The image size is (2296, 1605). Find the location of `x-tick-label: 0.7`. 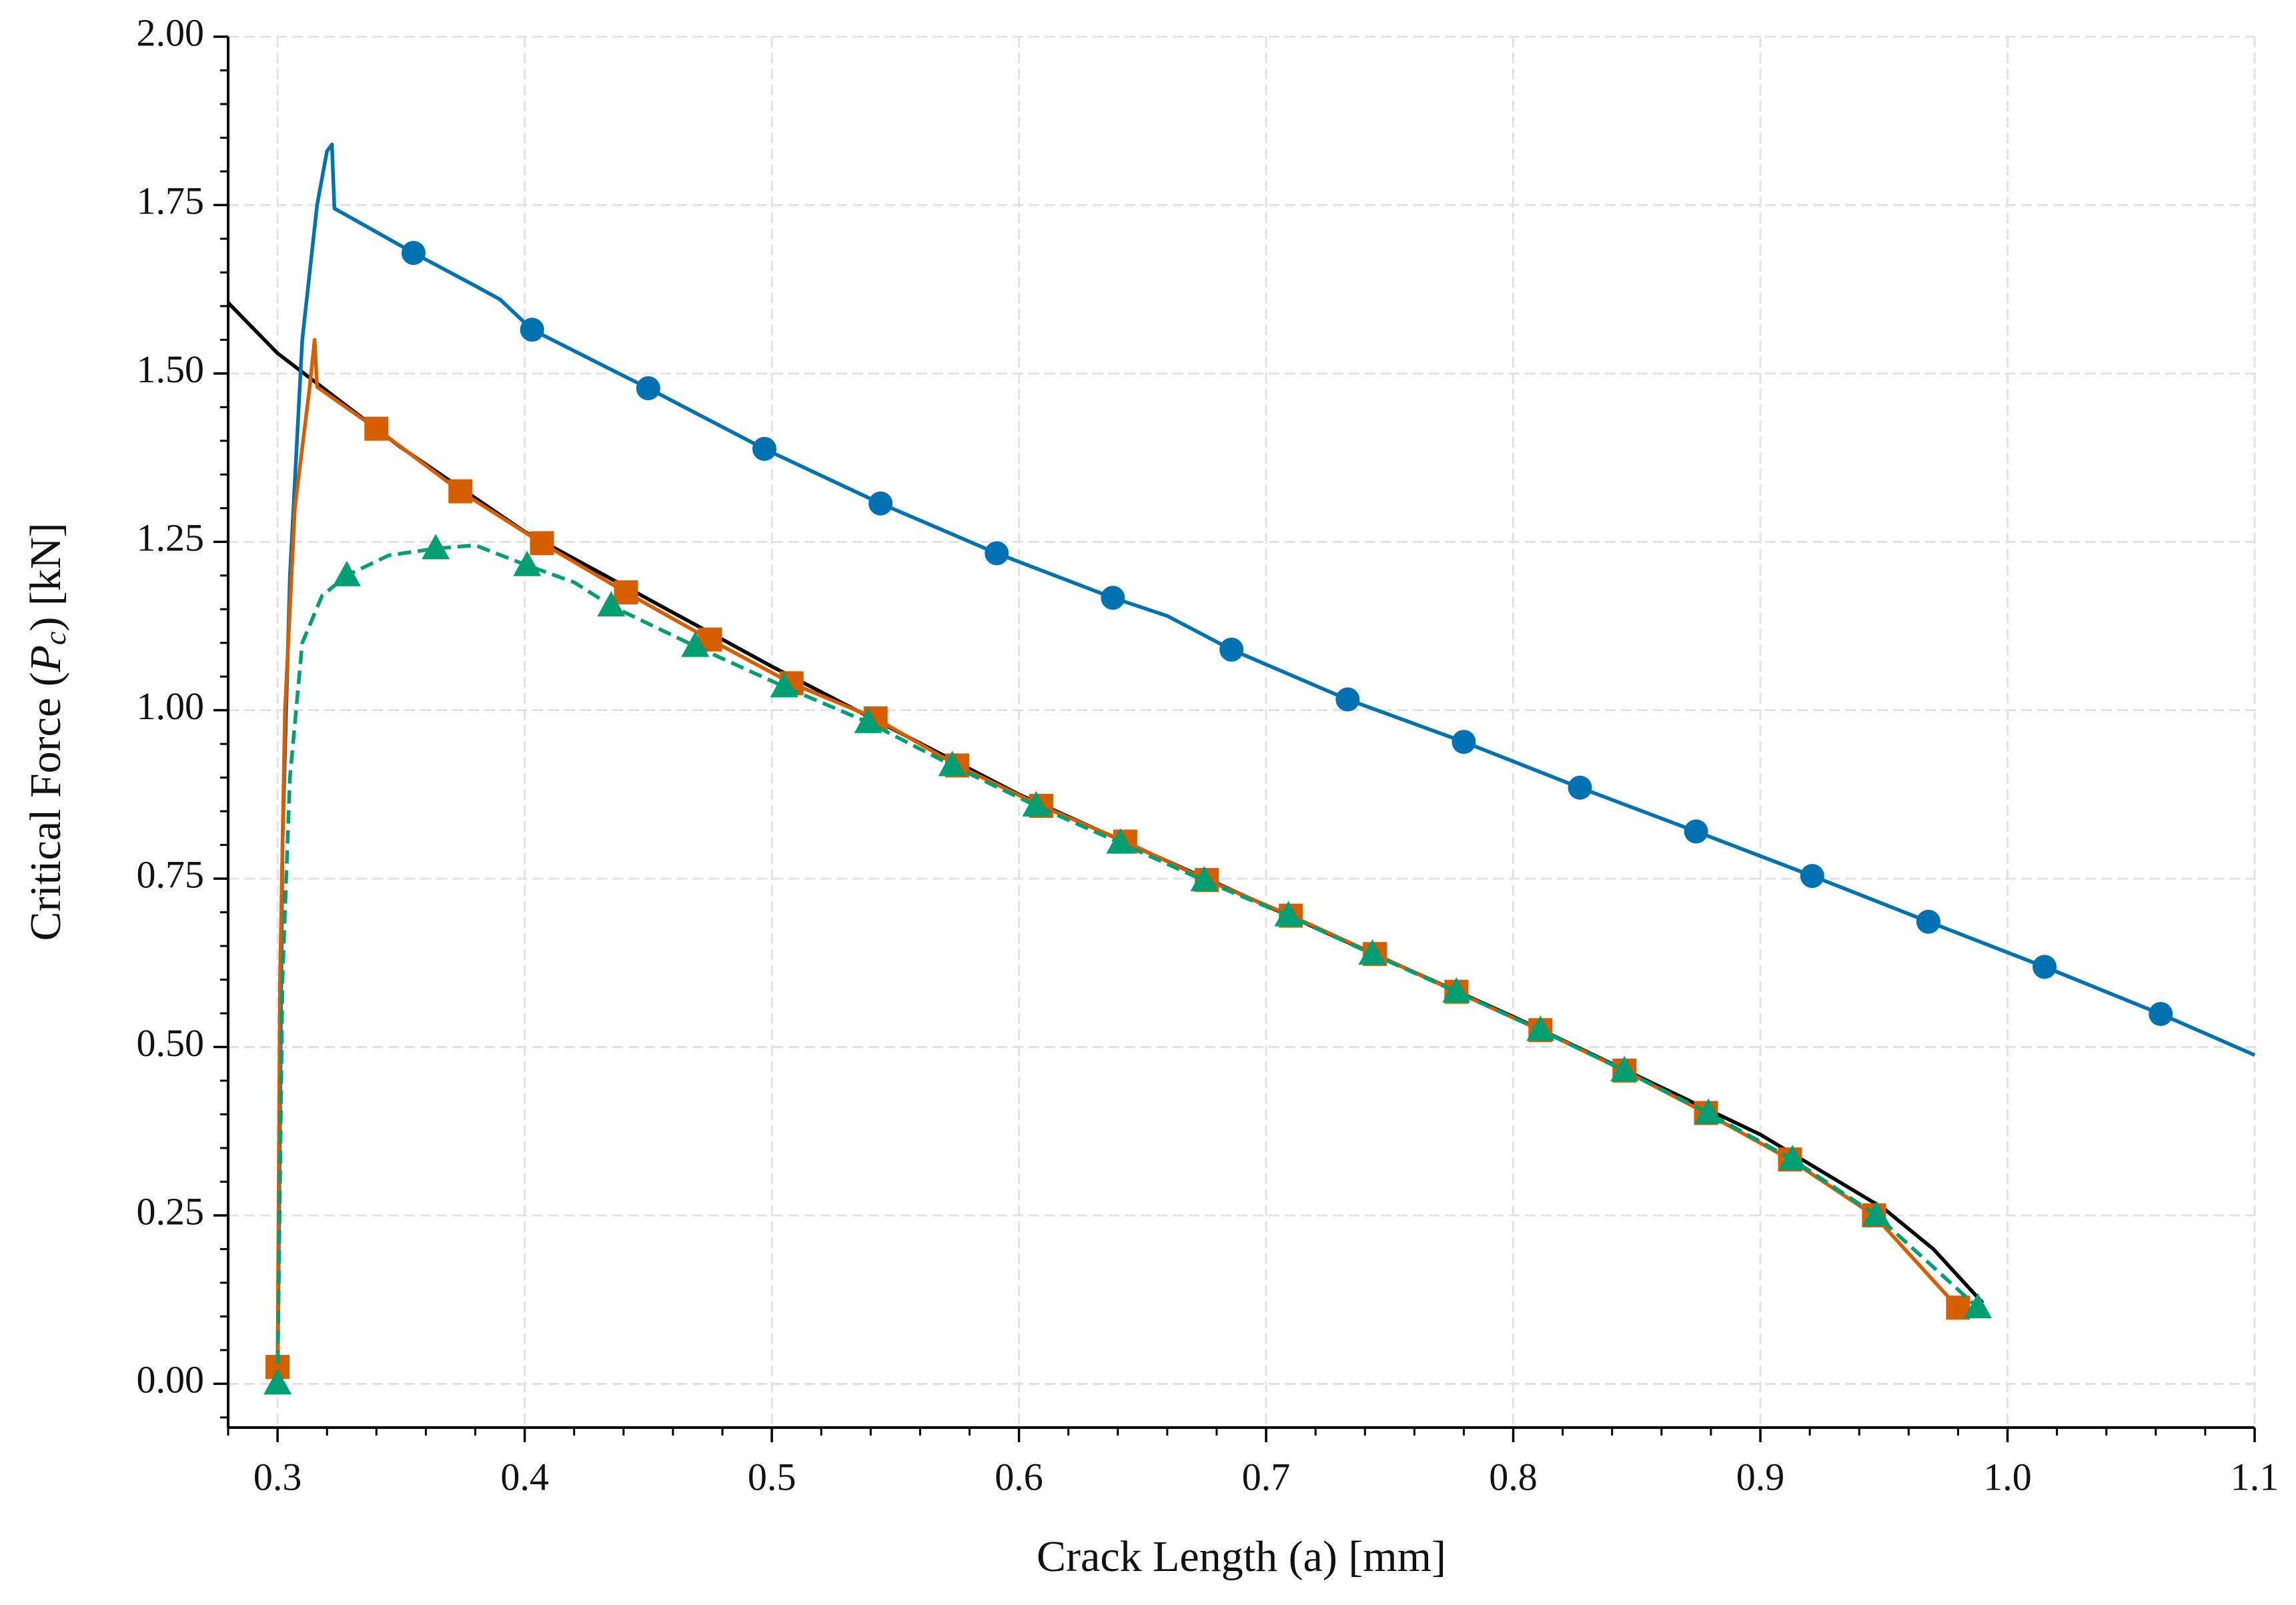

x-tick-label: 0.7 is located at coordinates (1266, 1476).